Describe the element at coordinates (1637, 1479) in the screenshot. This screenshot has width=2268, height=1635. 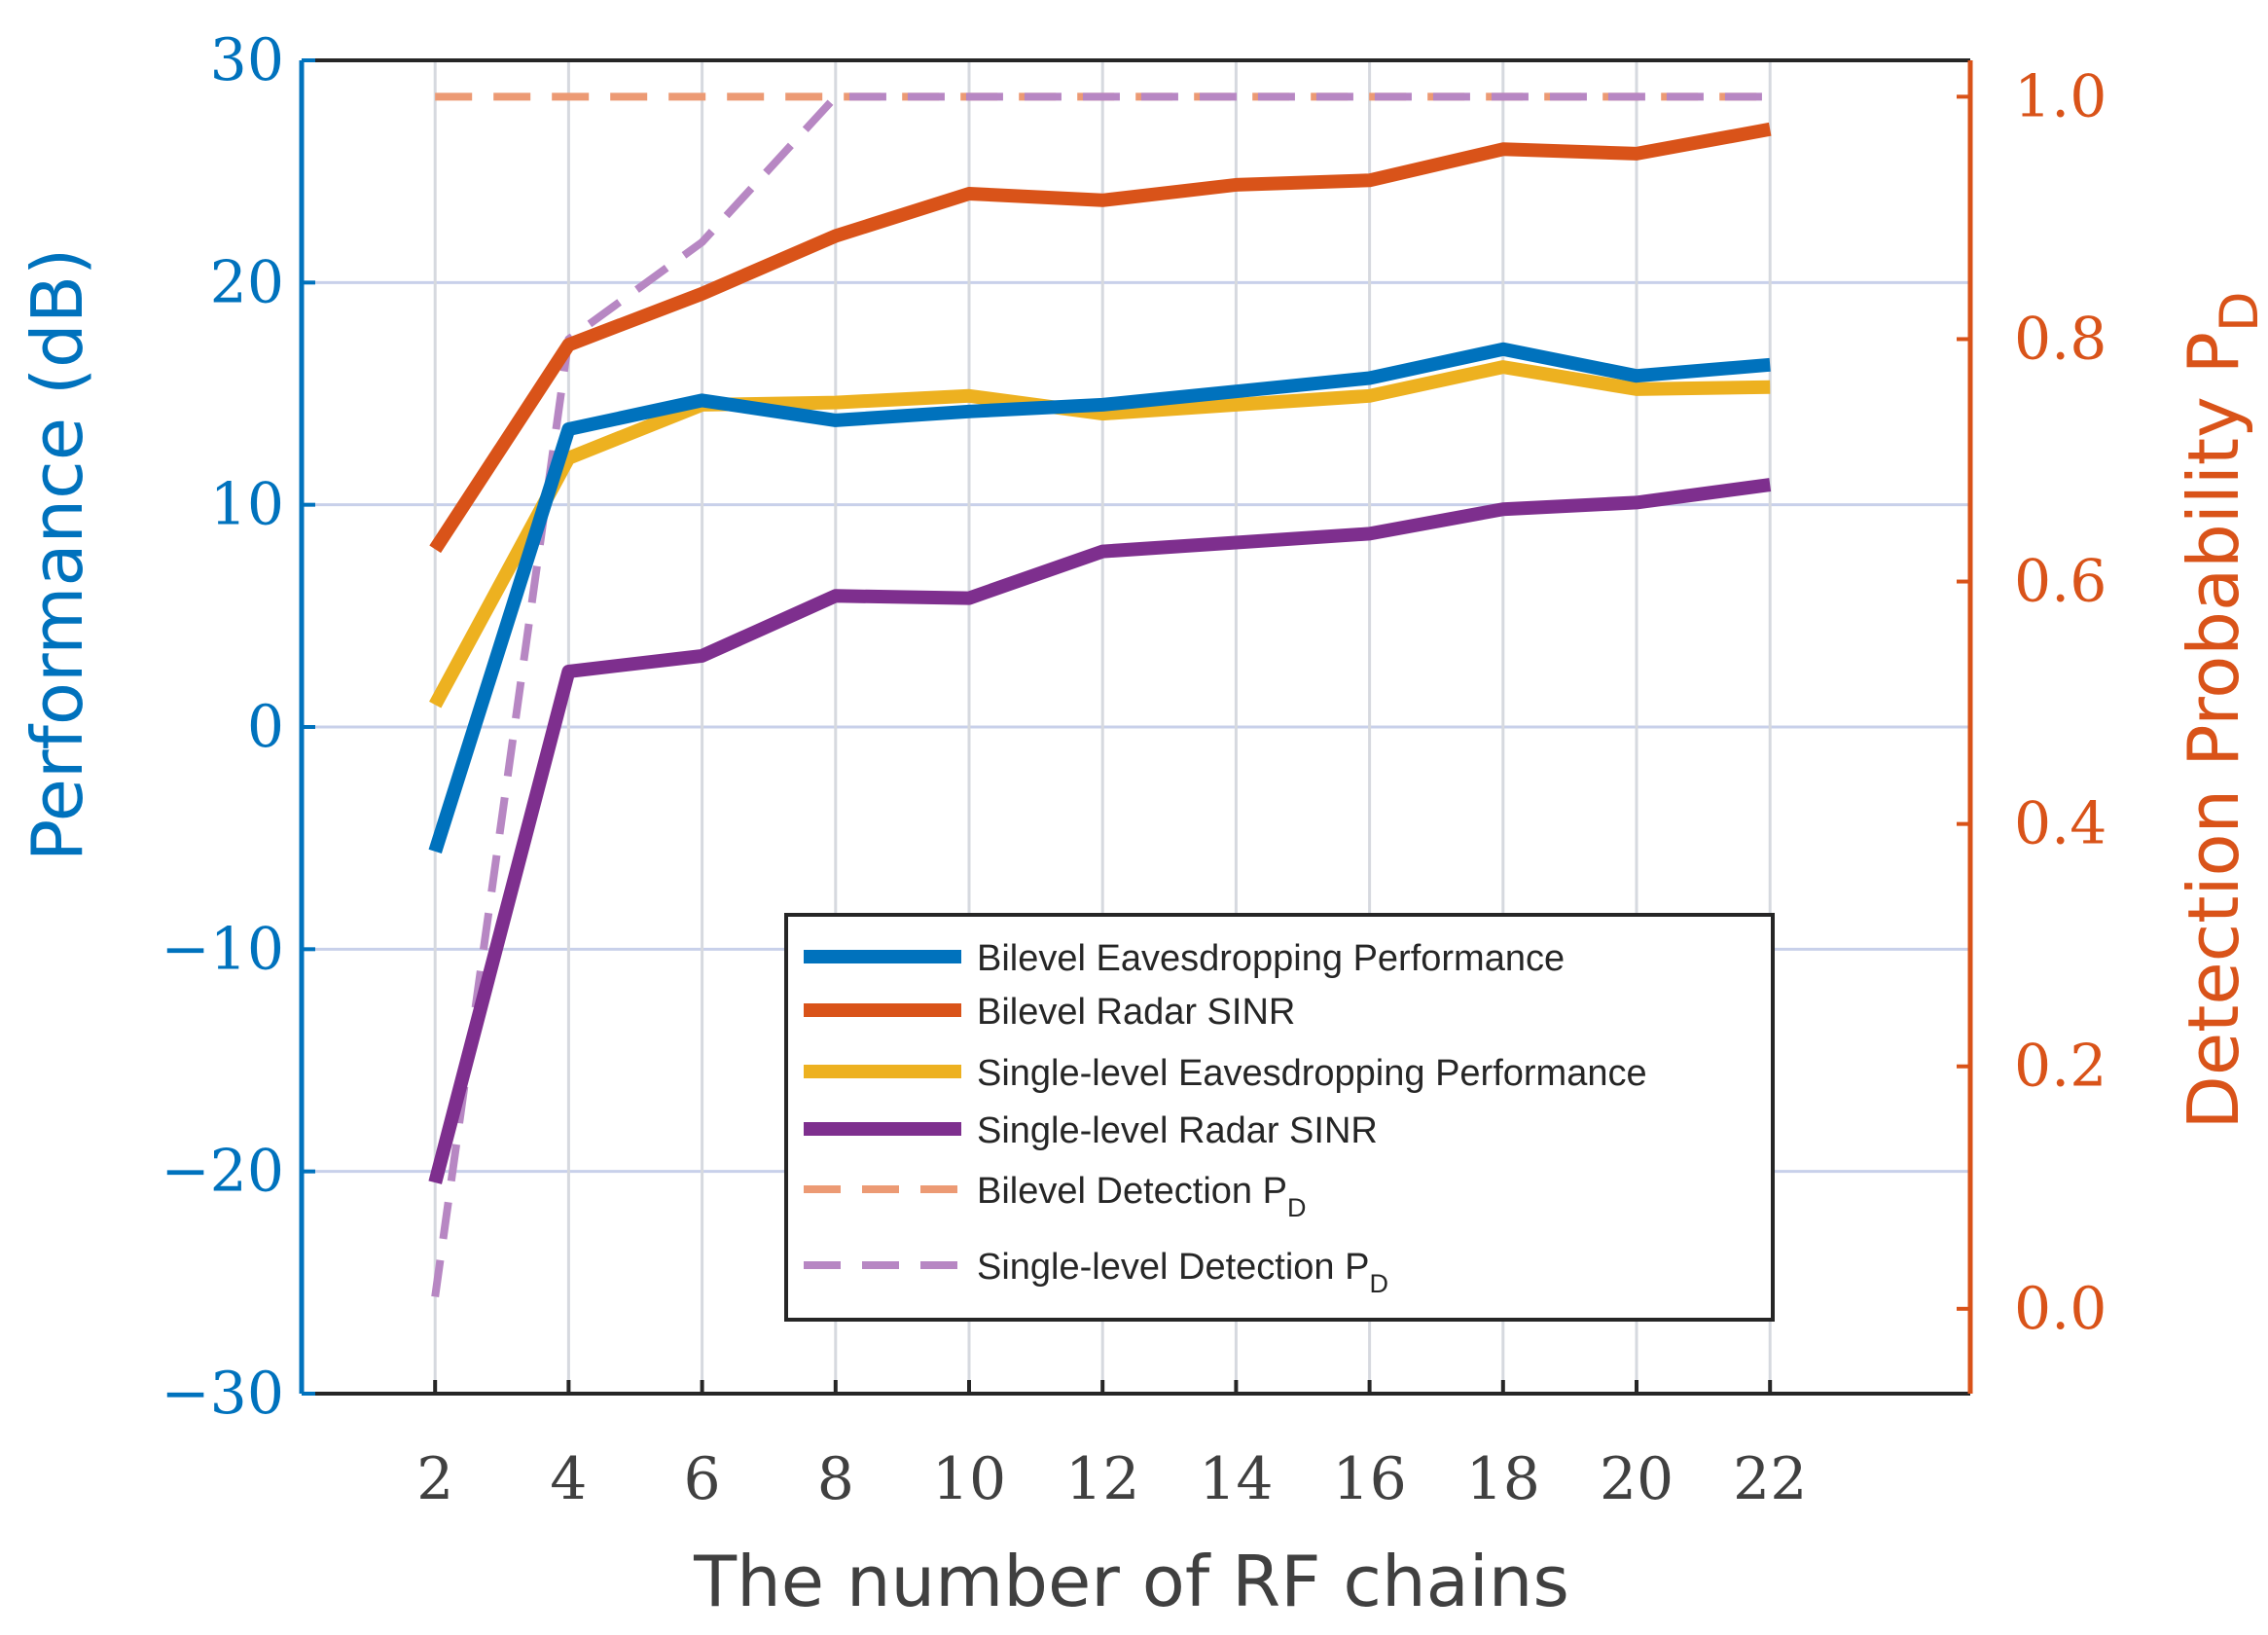
I see `x-tick-label: 20` at that location.